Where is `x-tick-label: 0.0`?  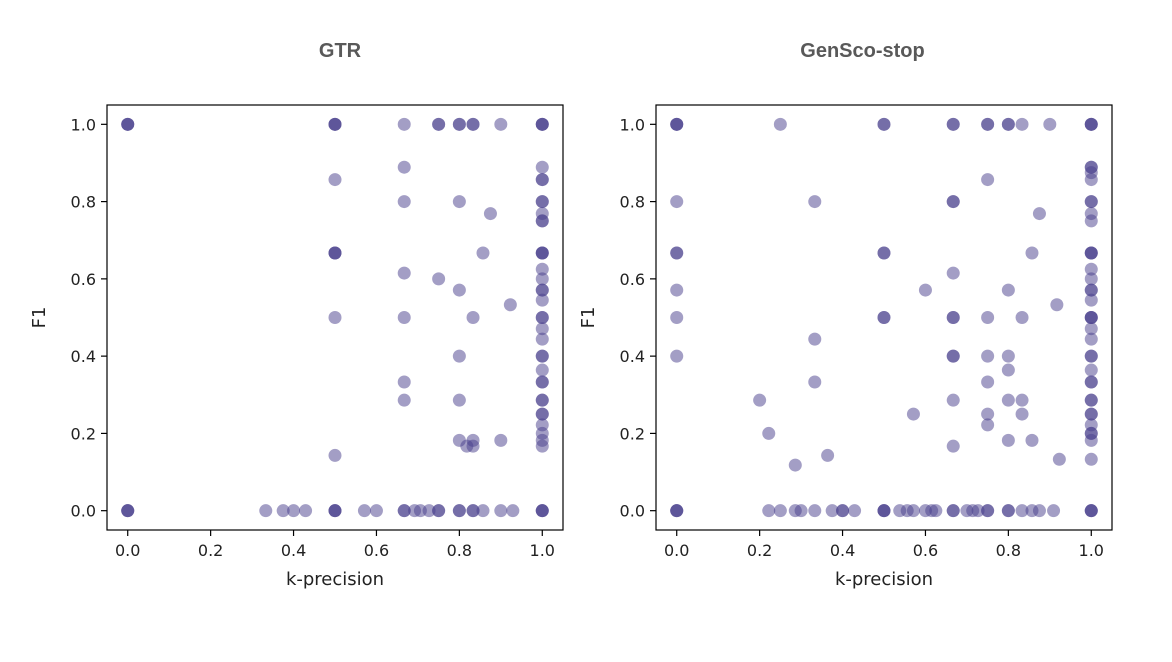 x-tick-label: 0.0 is located at coordinates (676, 550).